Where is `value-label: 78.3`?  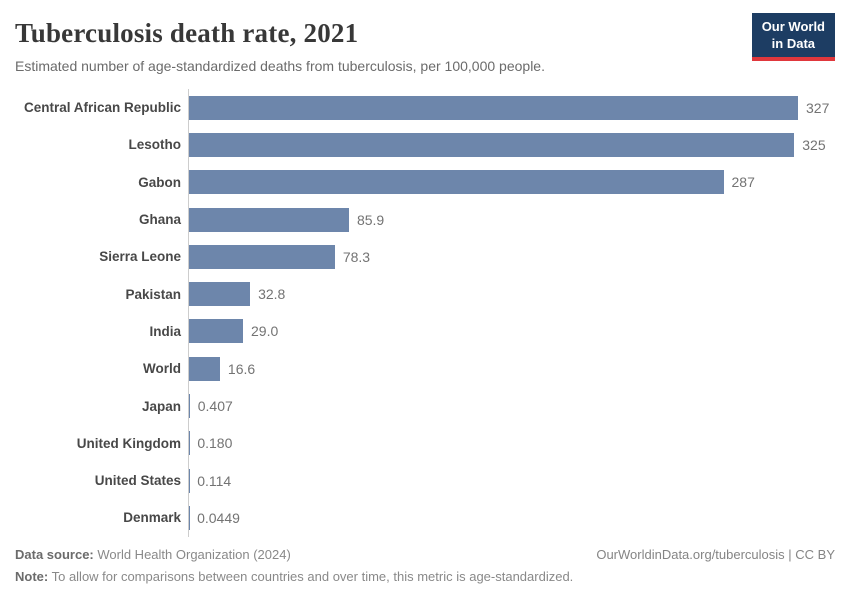 value-label: 78.3 is located at coordinates (356, 256).